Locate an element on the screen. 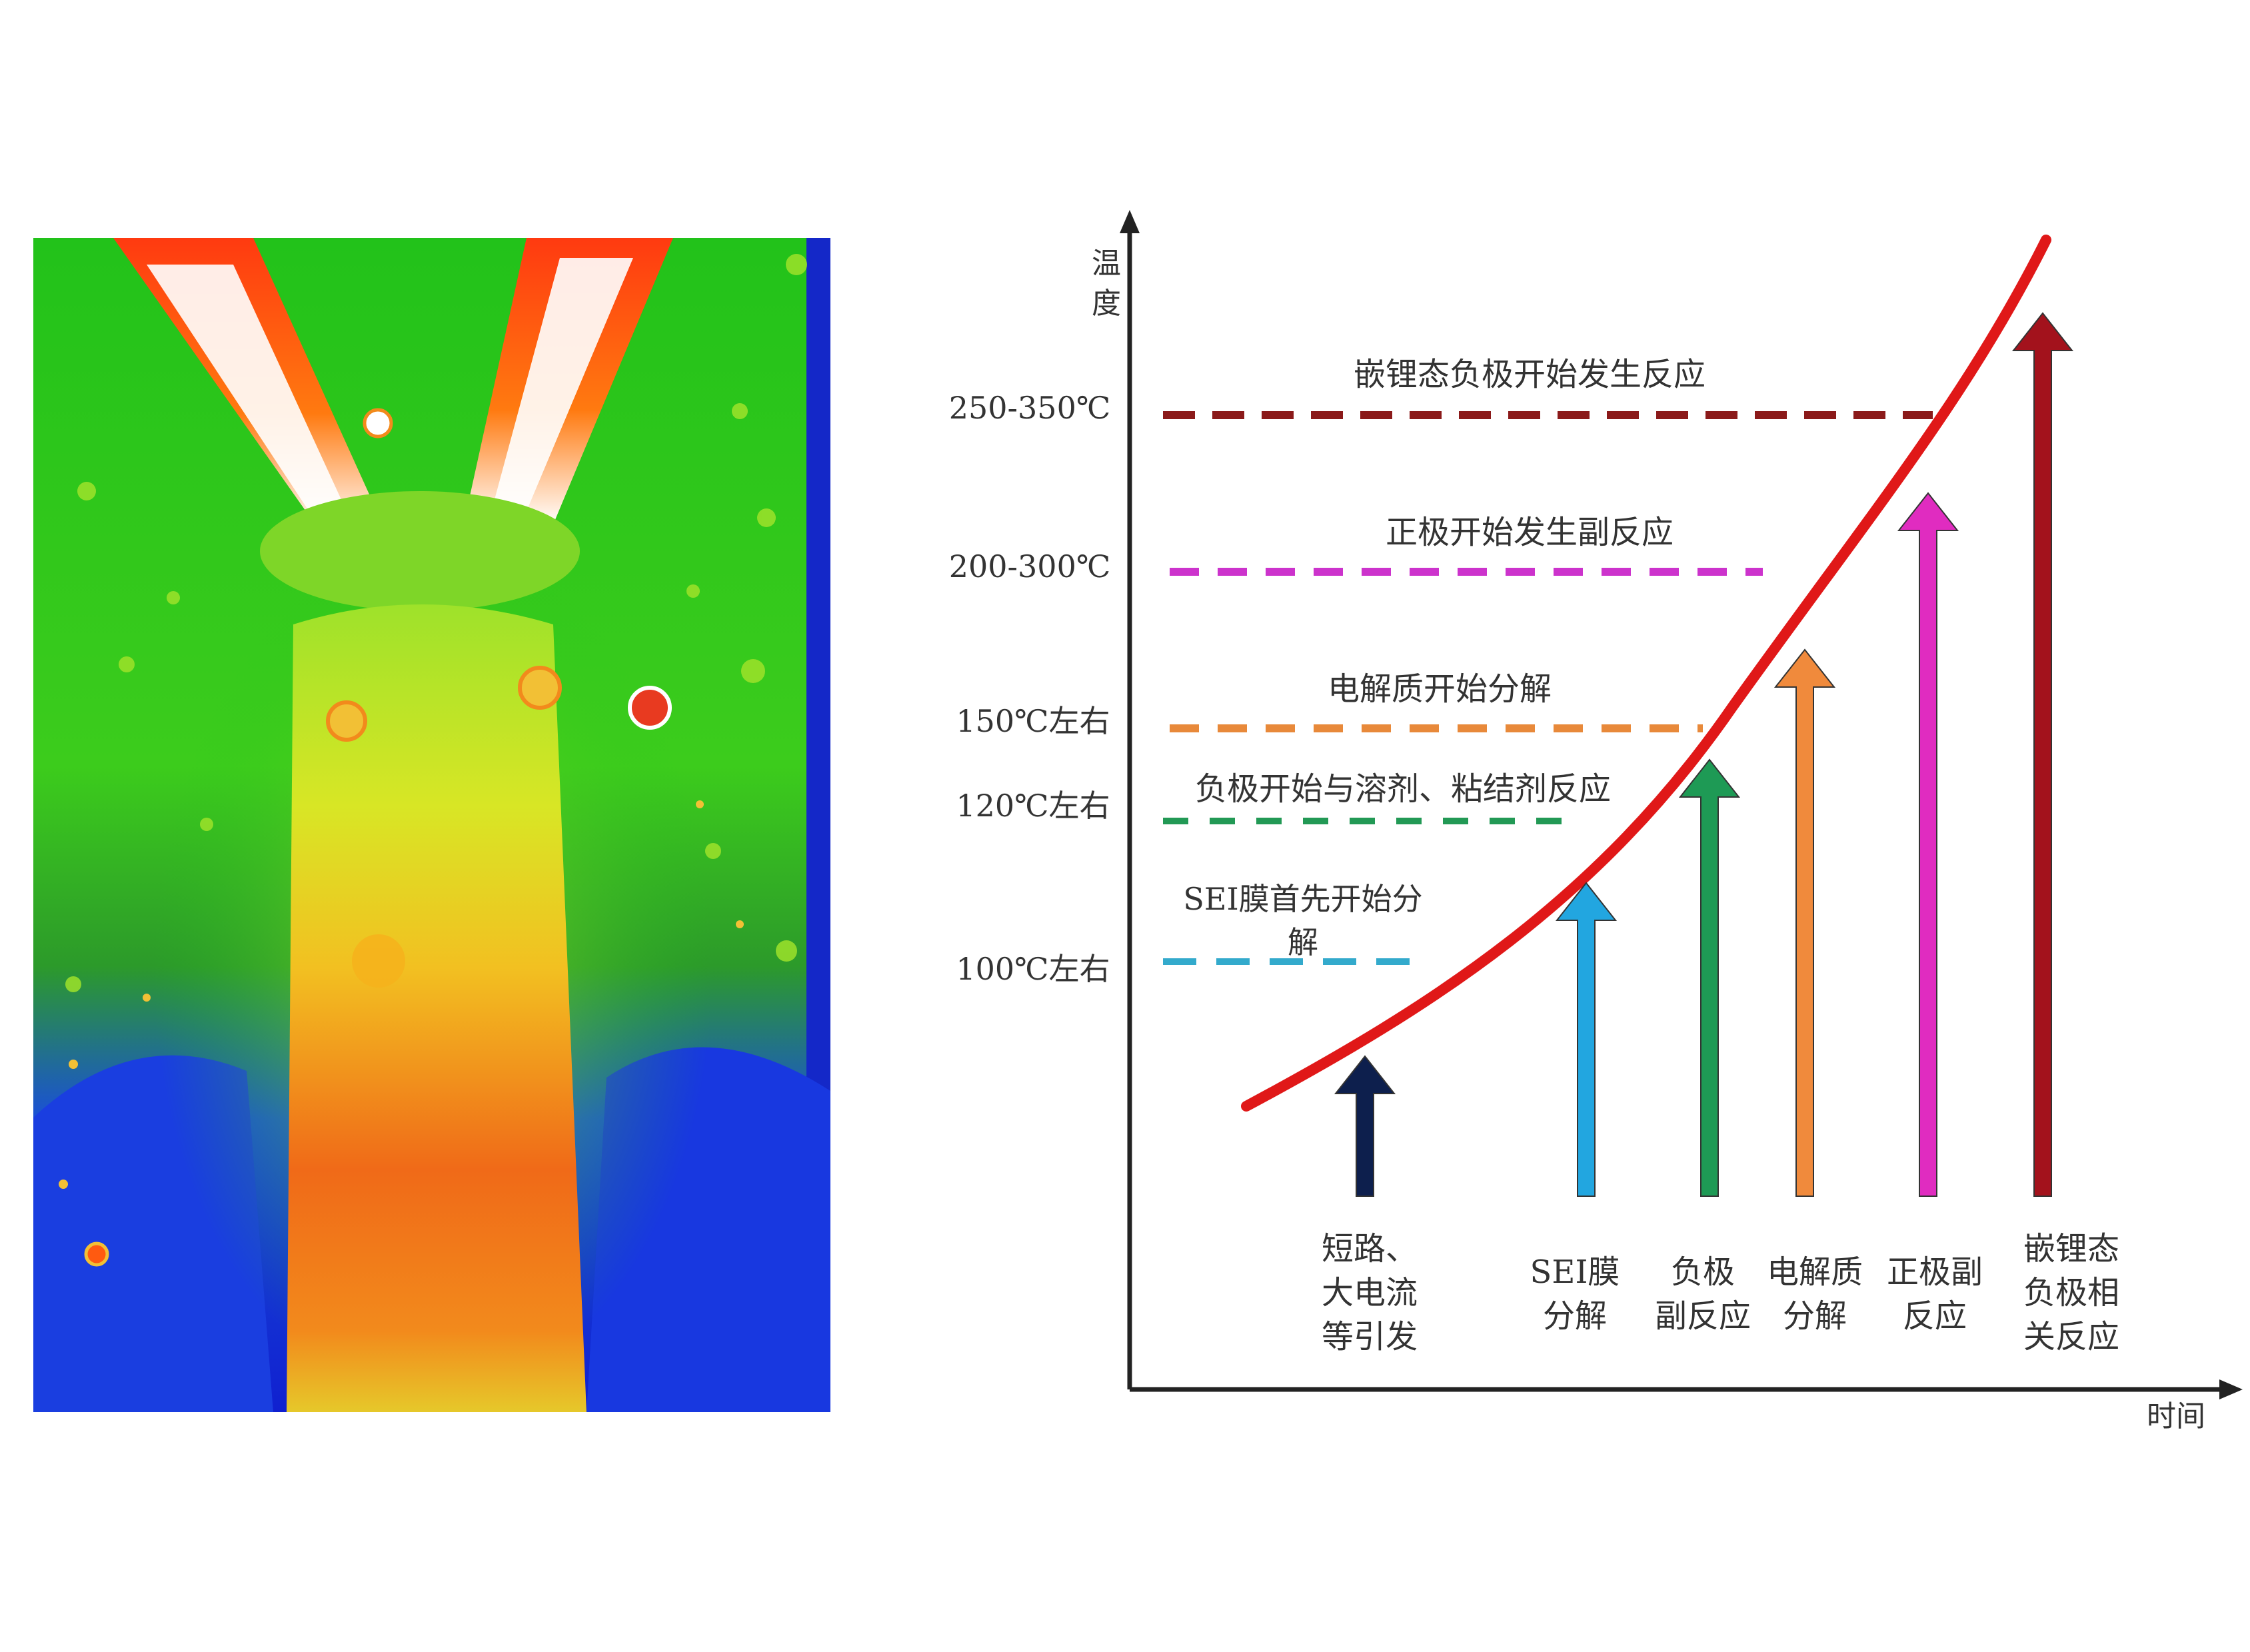  temp-label-100: 100℃左右 is located at coordinates (1033, 969).